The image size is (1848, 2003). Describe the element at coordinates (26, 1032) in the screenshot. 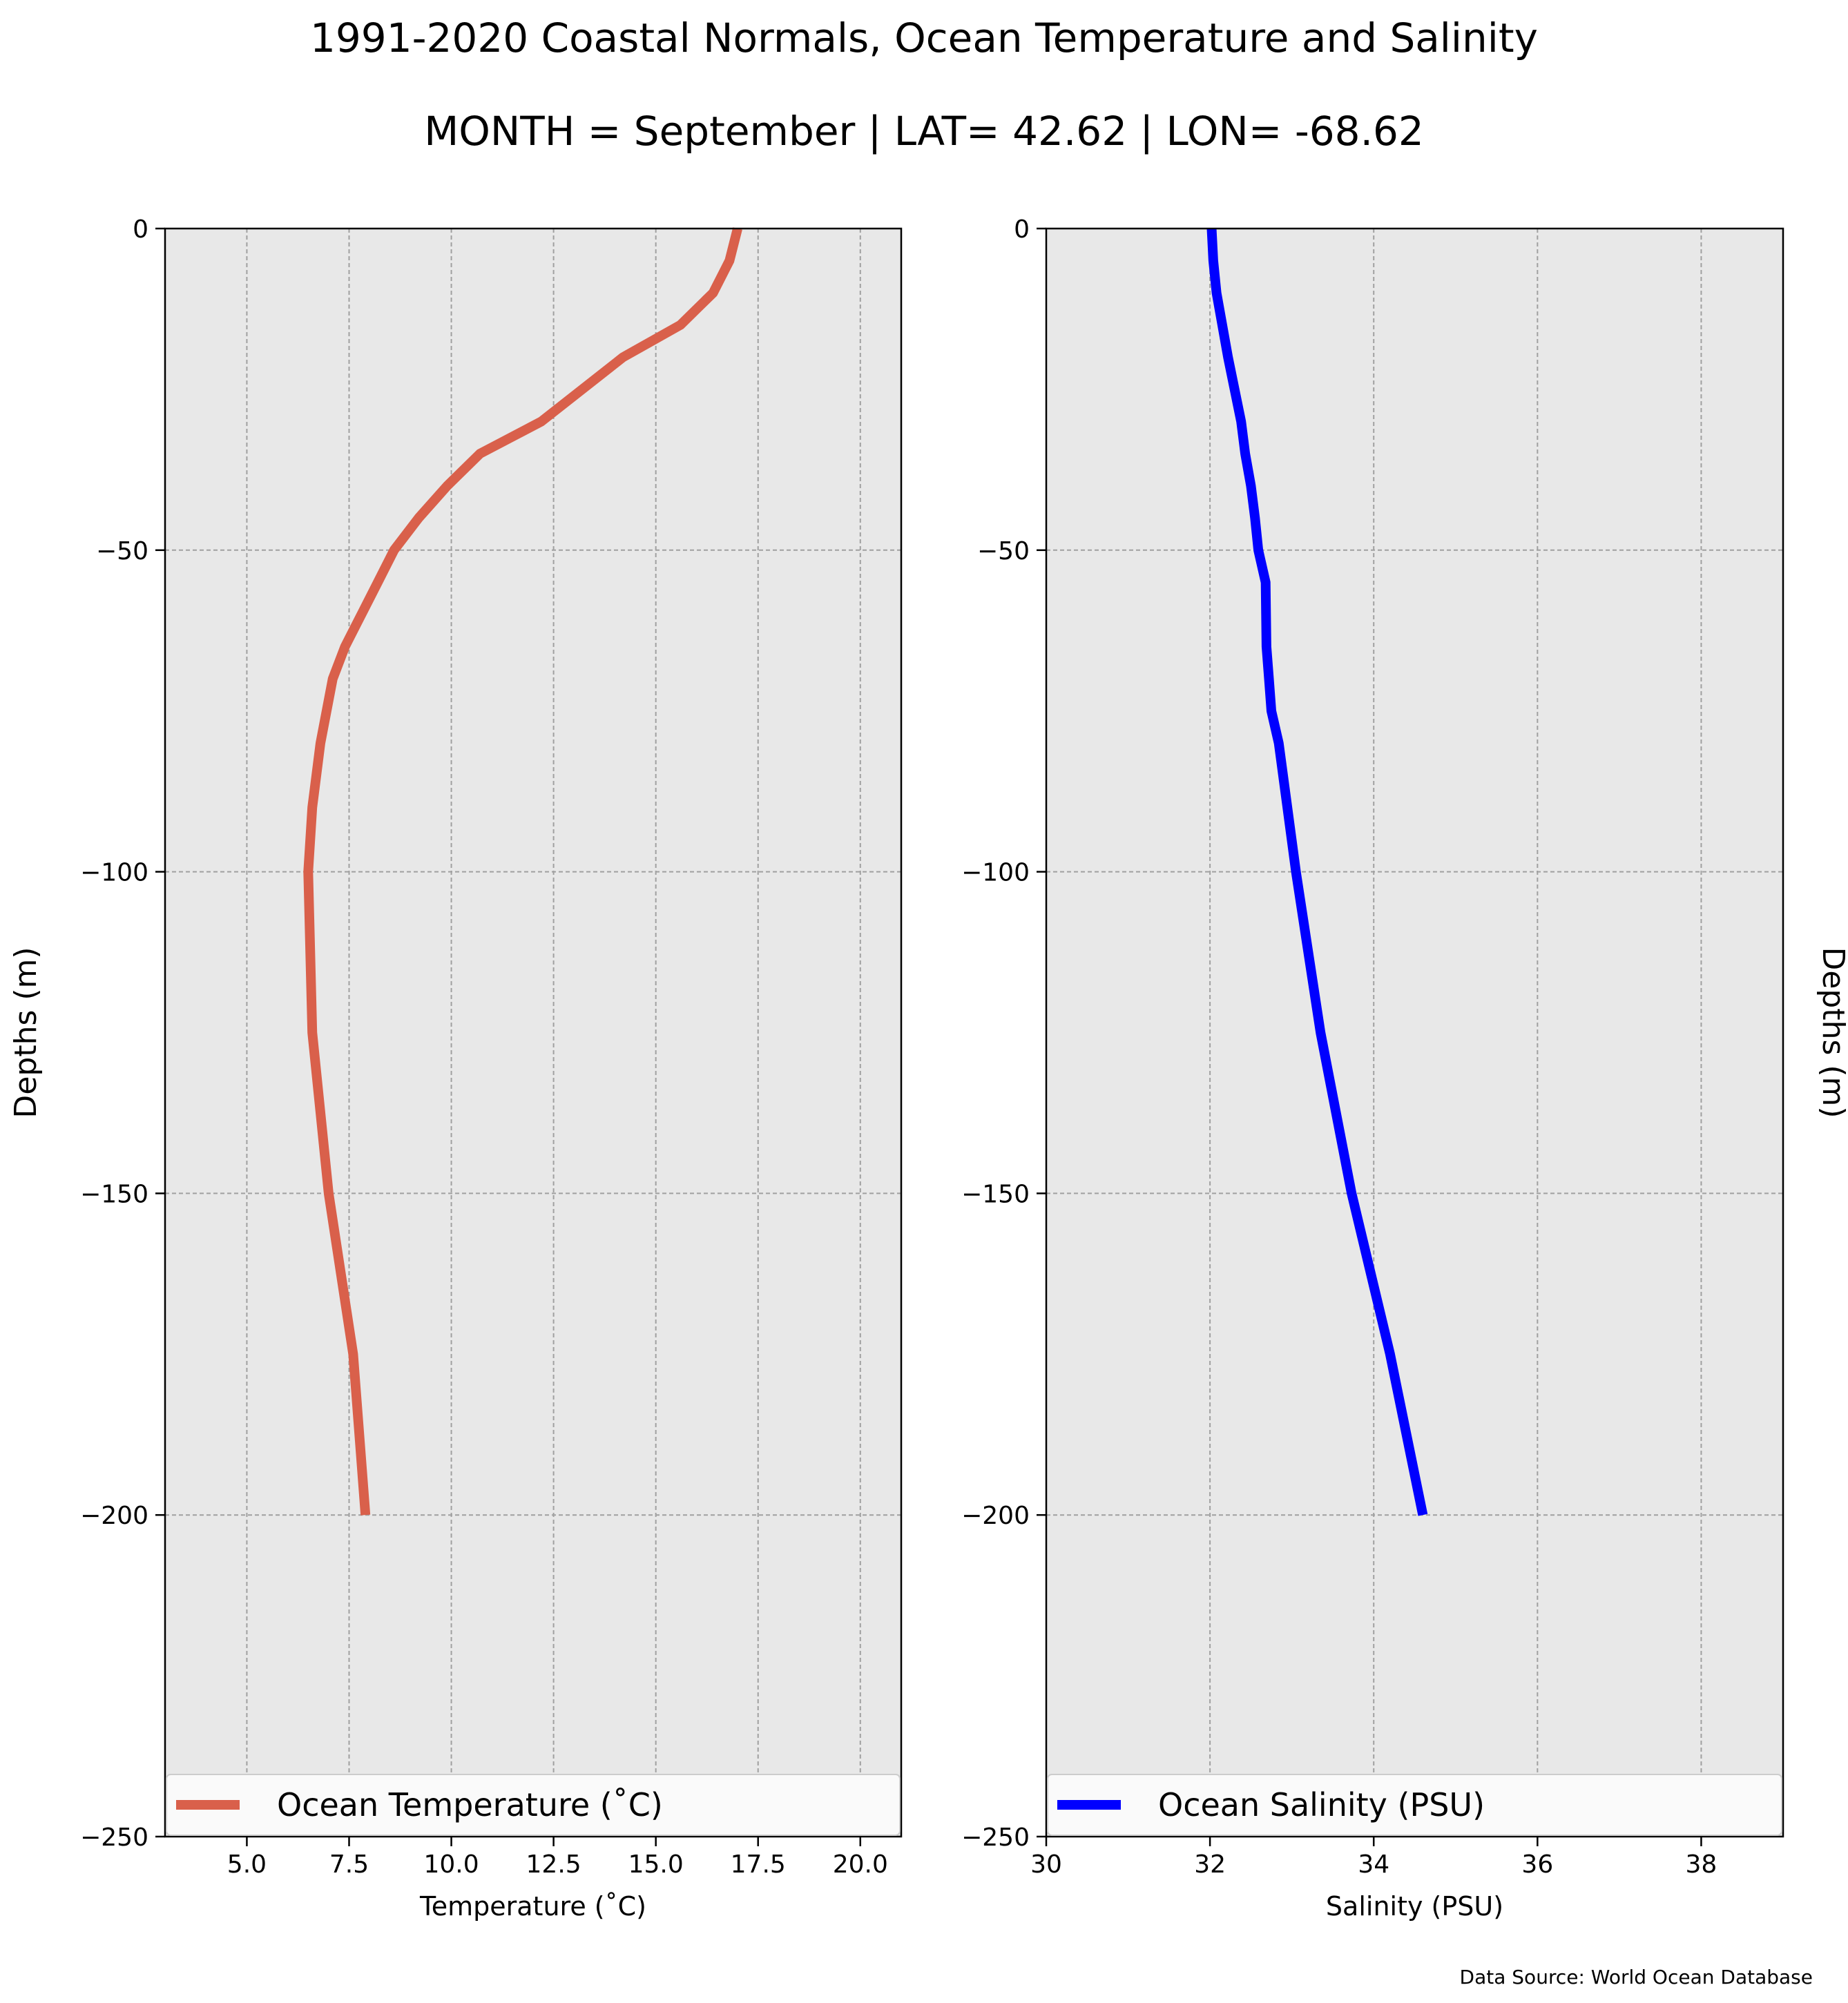

I see `temperature-y-axis-label: Depths (m)` at that location.